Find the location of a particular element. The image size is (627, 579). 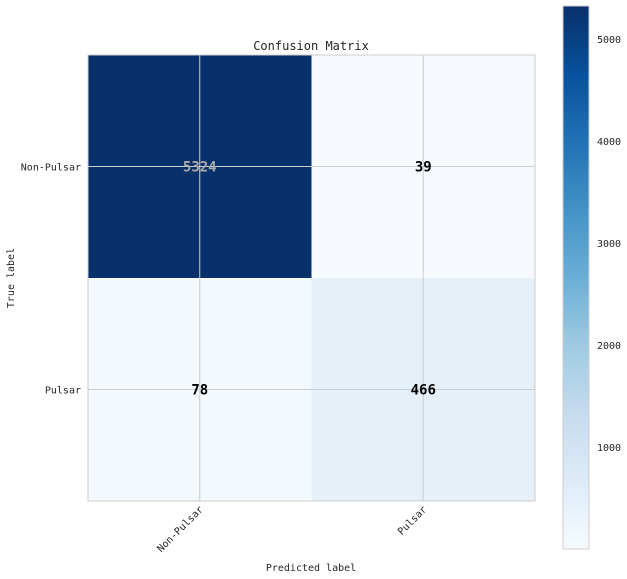

y-tick-label: Non-Pulsar is located at coordinates (51, 168).